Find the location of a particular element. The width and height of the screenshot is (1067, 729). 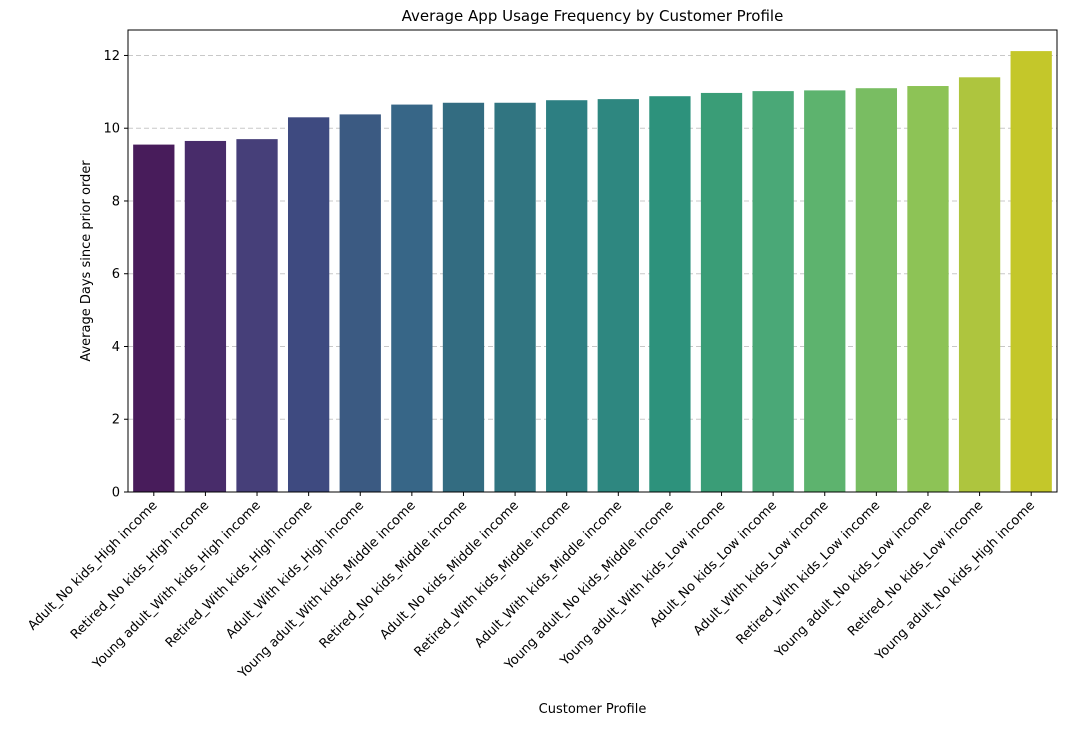

y-tick-label: 12 is located at coordinates (111, 56).